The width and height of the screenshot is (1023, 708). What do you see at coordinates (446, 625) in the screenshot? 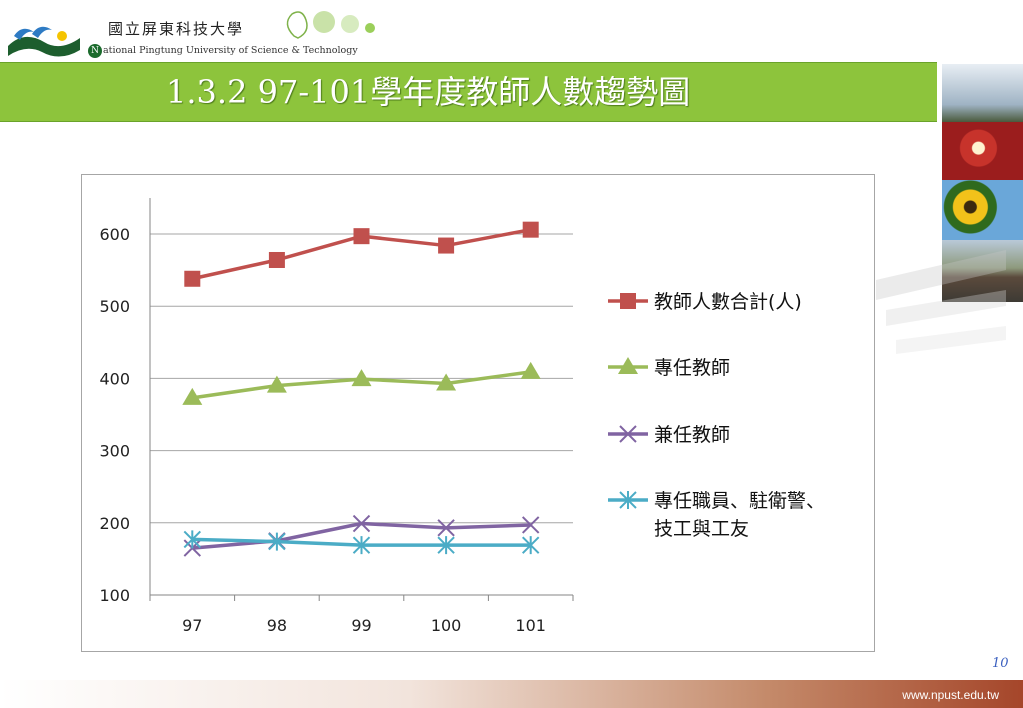
I see `x-tick-label: 100` at bounding box center [446, 625].